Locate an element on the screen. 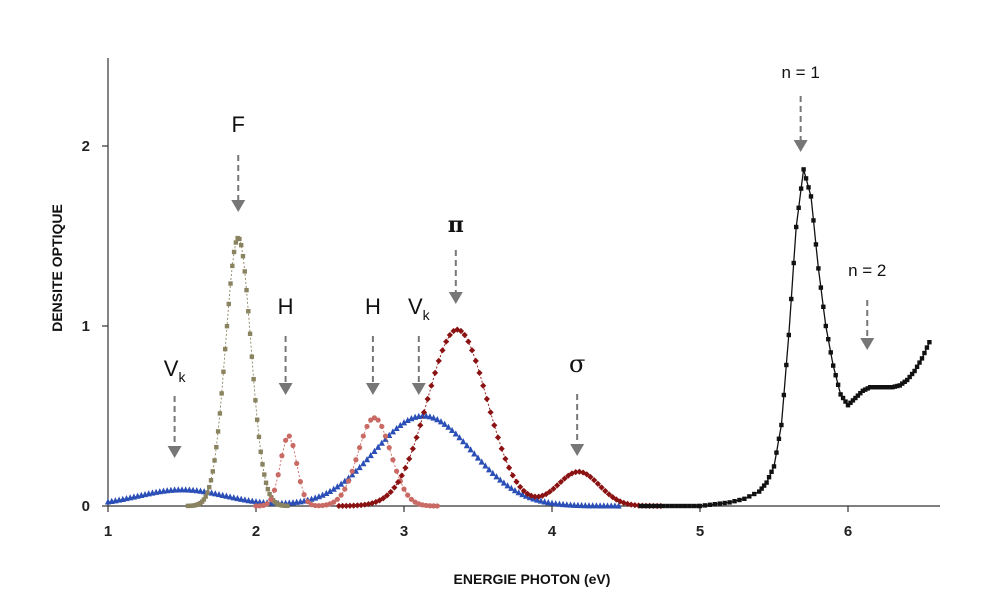  peak-label-subscript: k is located at coordinates (182, 377).